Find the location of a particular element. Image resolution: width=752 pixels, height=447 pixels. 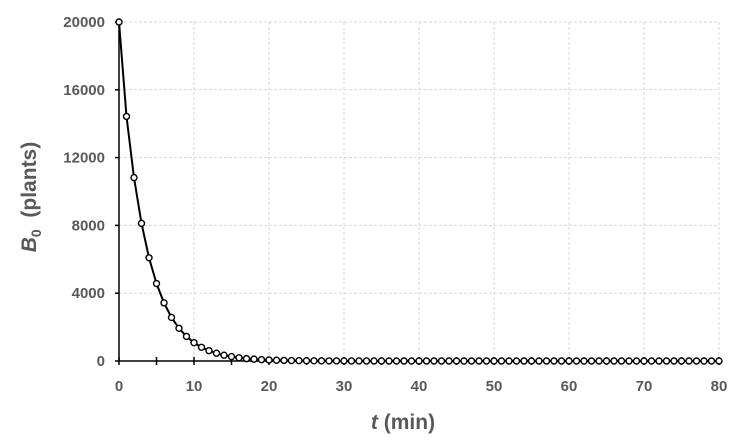

y-axis-title: B0 (plants) is located at coordinates (31, 197).